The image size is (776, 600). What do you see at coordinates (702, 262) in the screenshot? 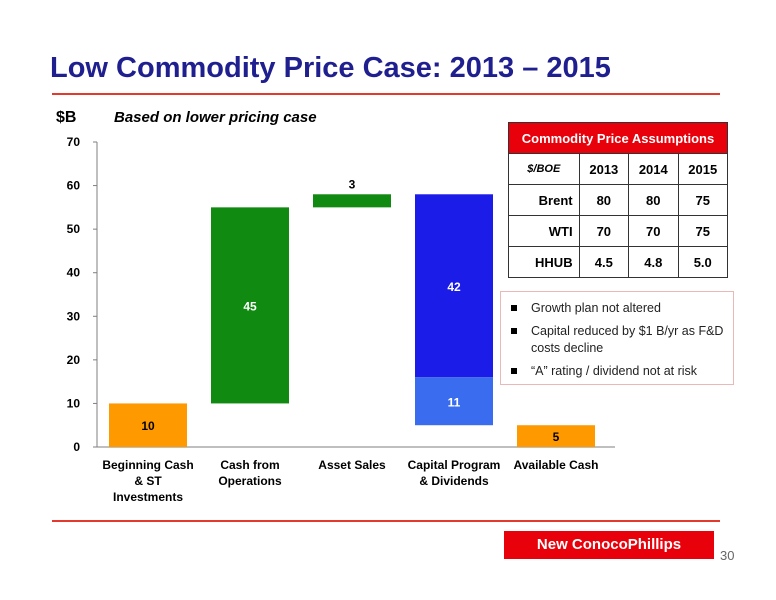
I see `cell-hhub-2015: 5.0` at bounding box center [702, 262].